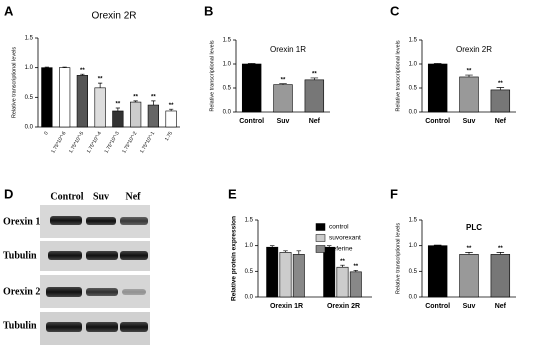 The image size is (550, 350). What do you see at coordinates (76, 142) in the screenshot?
I see `x-tick-label: 1.75*10^-5` at bounding box center [76, 142].